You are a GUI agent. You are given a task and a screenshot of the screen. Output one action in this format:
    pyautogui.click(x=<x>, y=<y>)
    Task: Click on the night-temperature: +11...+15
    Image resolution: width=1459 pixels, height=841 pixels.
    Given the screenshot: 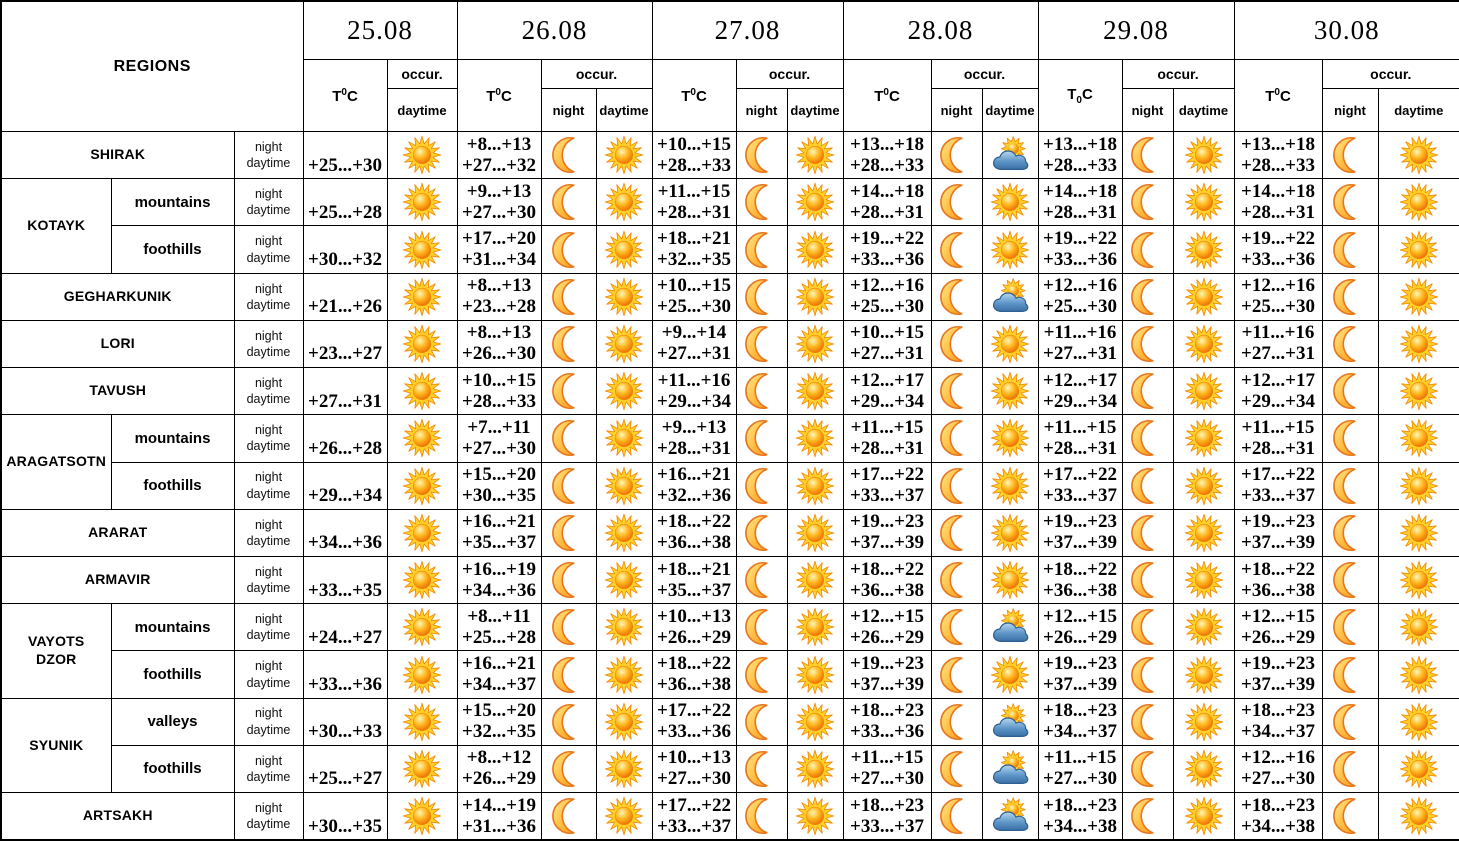 What is the action you would take?
    pyautogui.click(x=887, y=427)
    